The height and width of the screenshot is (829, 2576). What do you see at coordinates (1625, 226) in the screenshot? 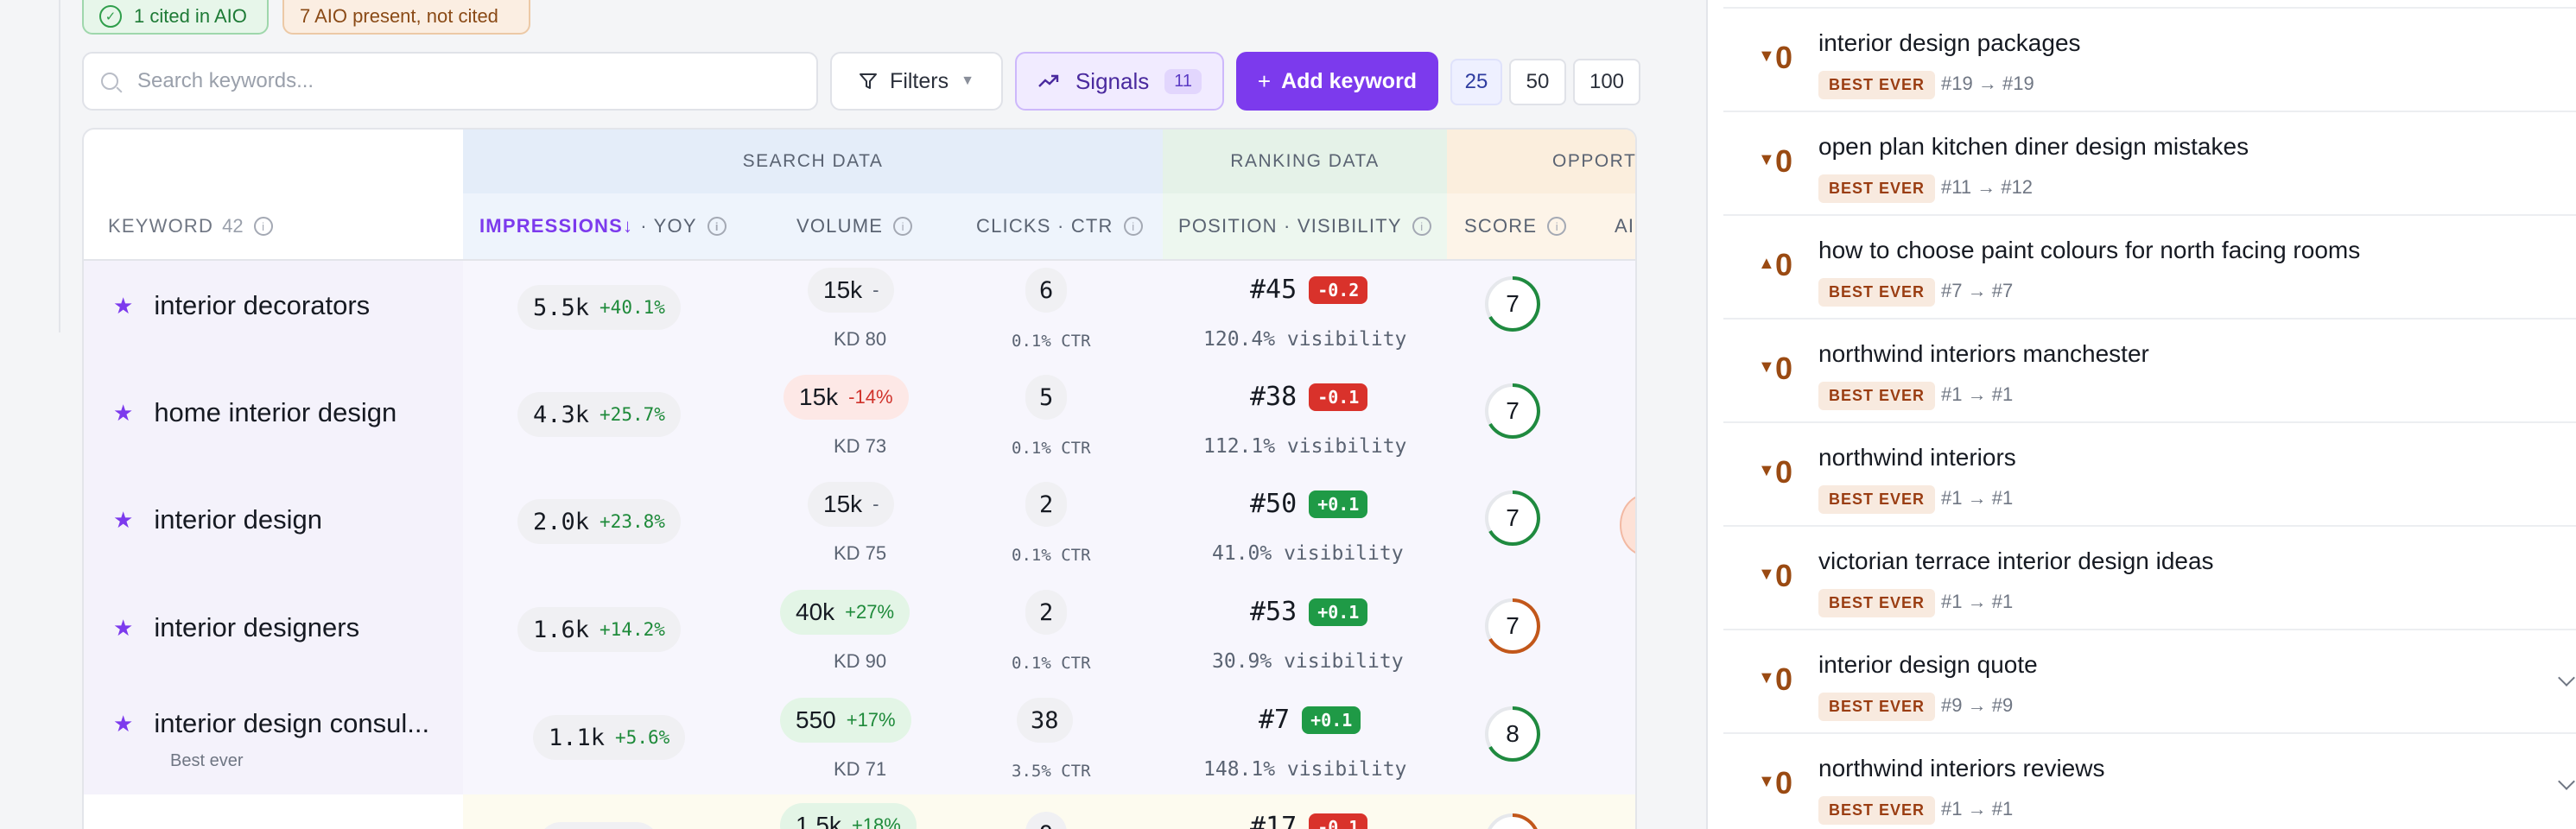
I see `column-ai: AI` at bounding box center [1625, 226].